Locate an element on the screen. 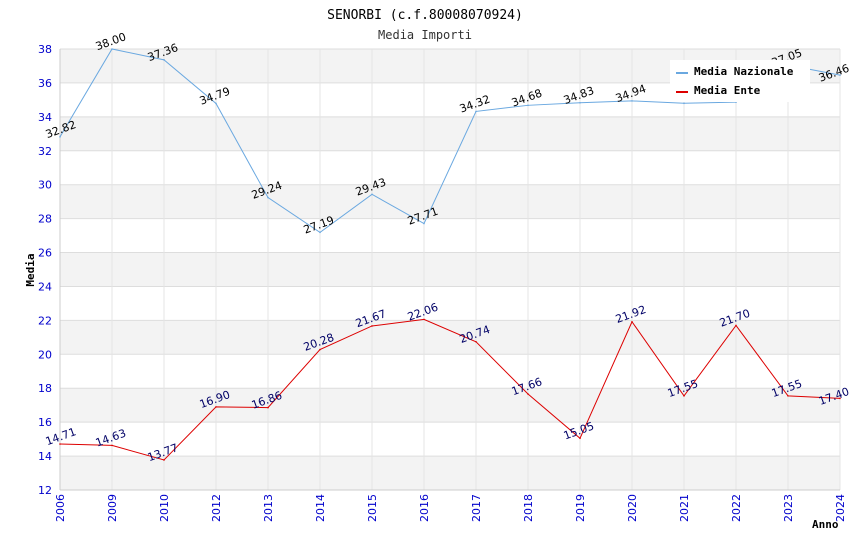 The height and width of the screenshot is (550, 850). y-tick-label: 18 is located at coordinates (45, 388).